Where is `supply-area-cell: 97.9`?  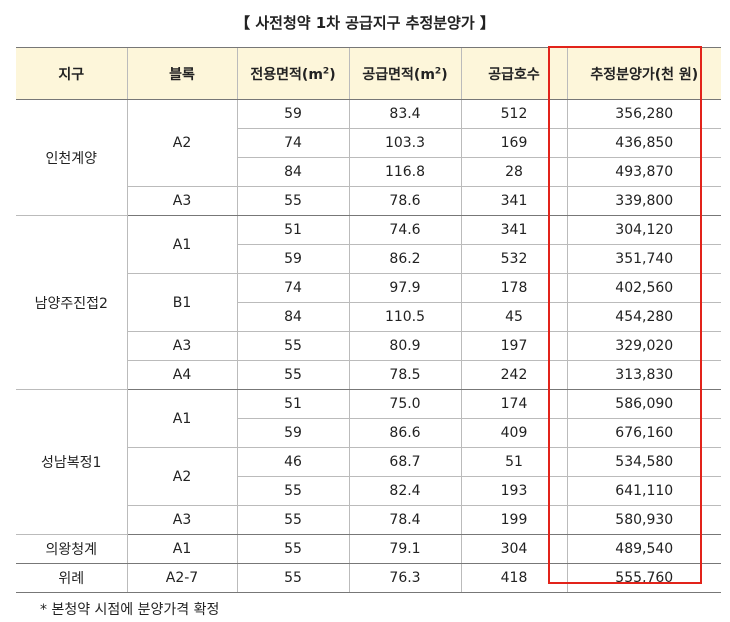 supply-area-cell: 97.9 is located at coordinates (404, 288).